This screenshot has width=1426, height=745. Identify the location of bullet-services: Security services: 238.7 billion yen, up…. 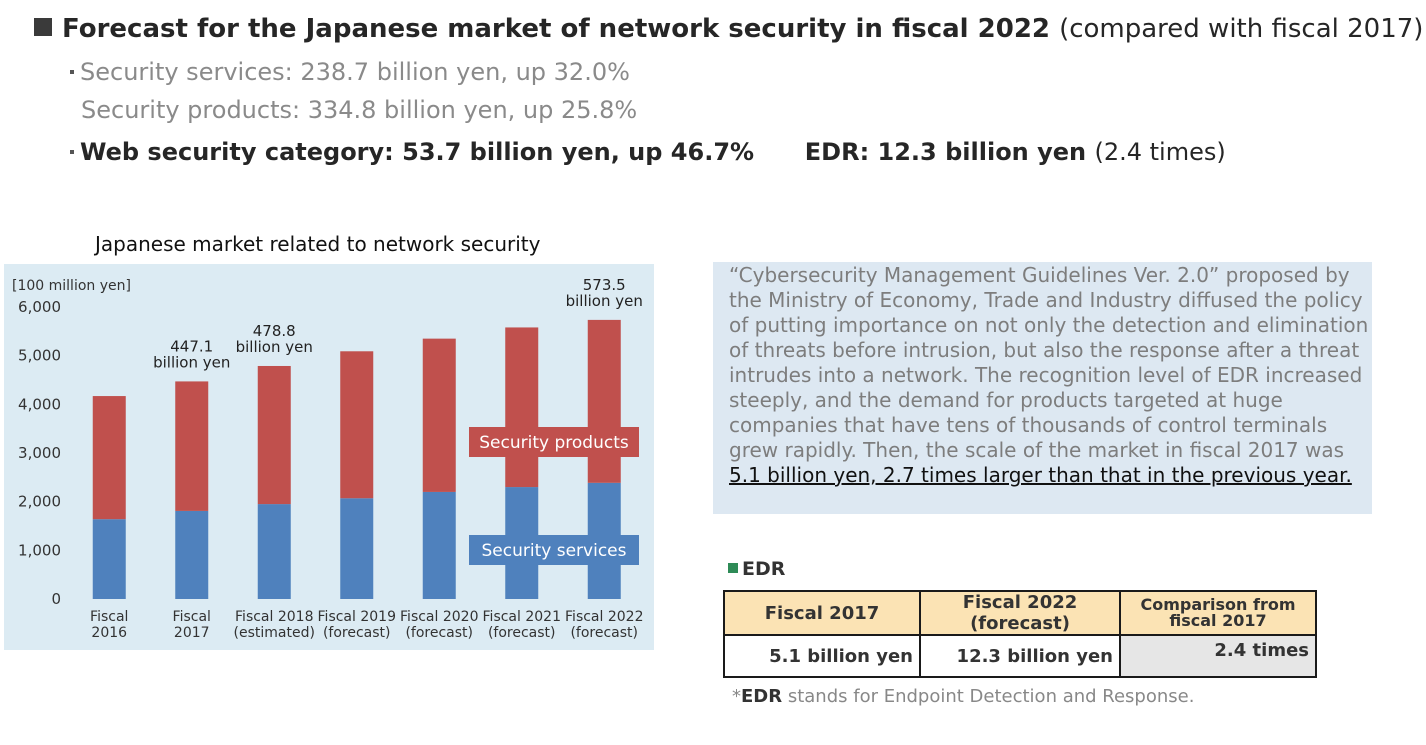
(350, 72).